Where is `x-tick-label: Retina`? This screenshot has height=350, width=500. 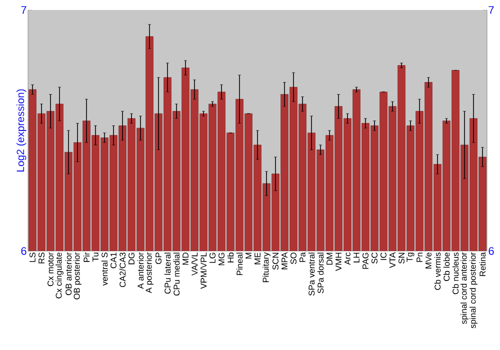
x-tick-label: Retina is located at coordinates (482, 264).